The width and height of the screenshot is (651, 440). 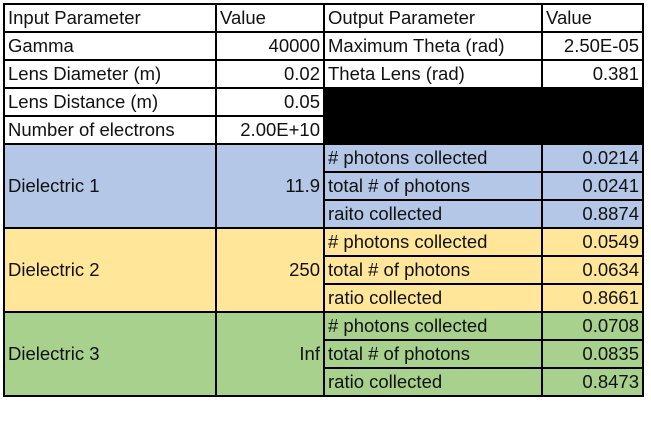 What do you see at coordinates (270, 74) in the screenshot?
I see `input-value: 0.02` at bounding box center [270, 74].